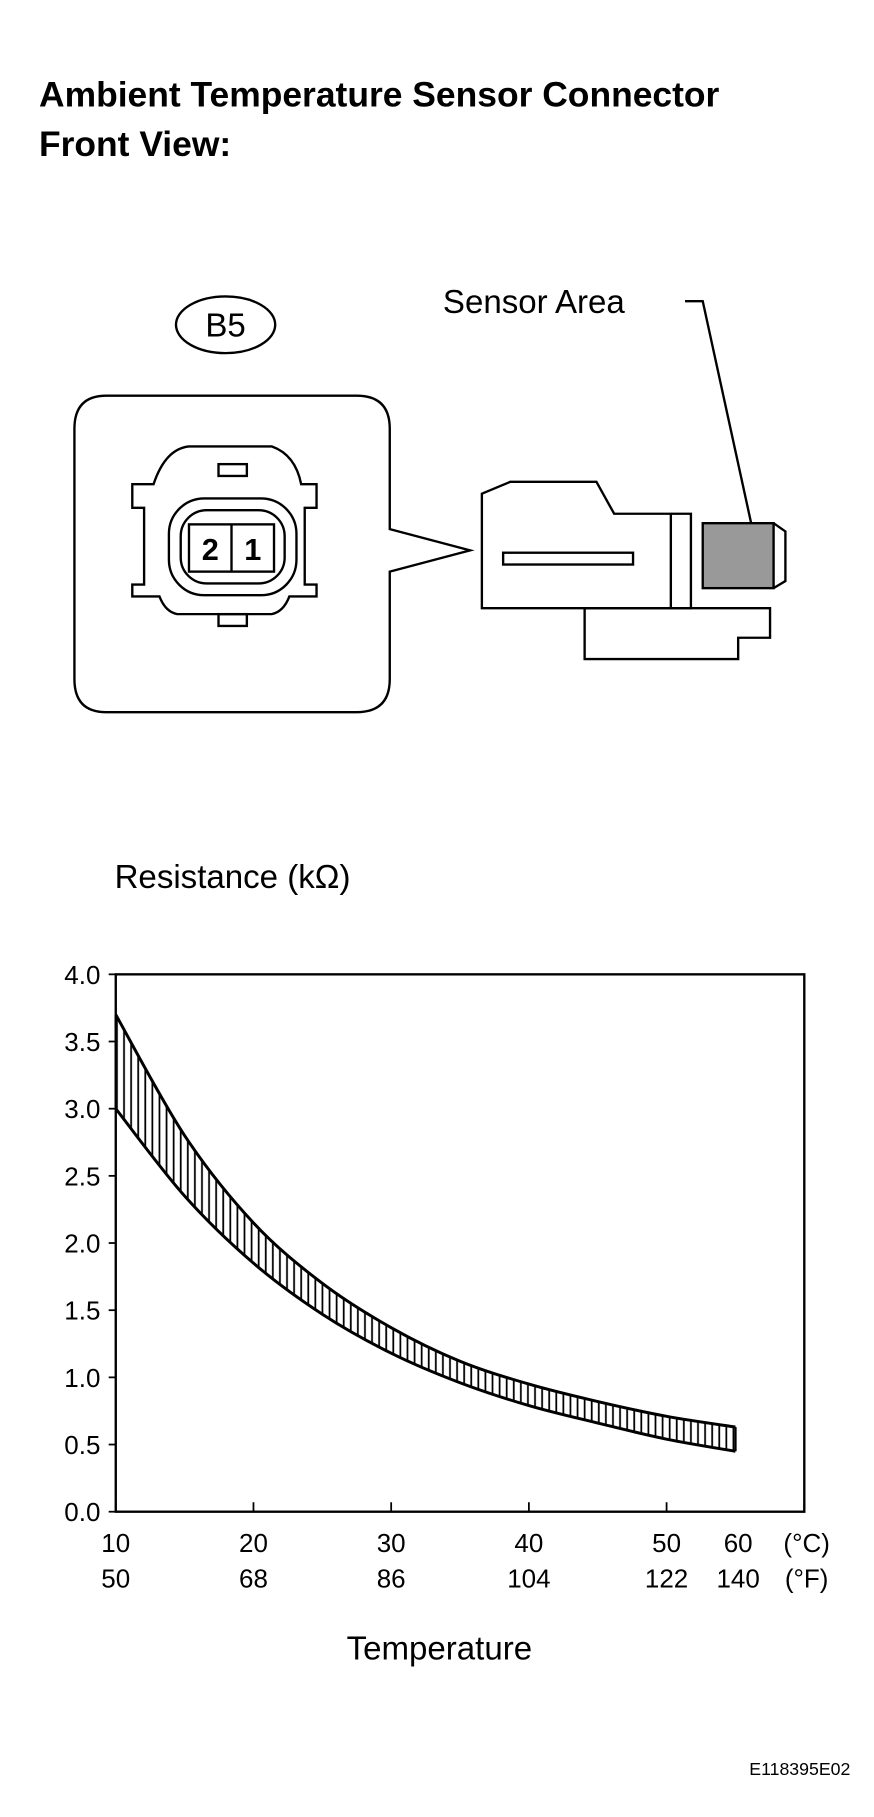 The height and width of the screenshot is (1817, 874). I want to click on x-tick-label: 40, so click(528, 1543).